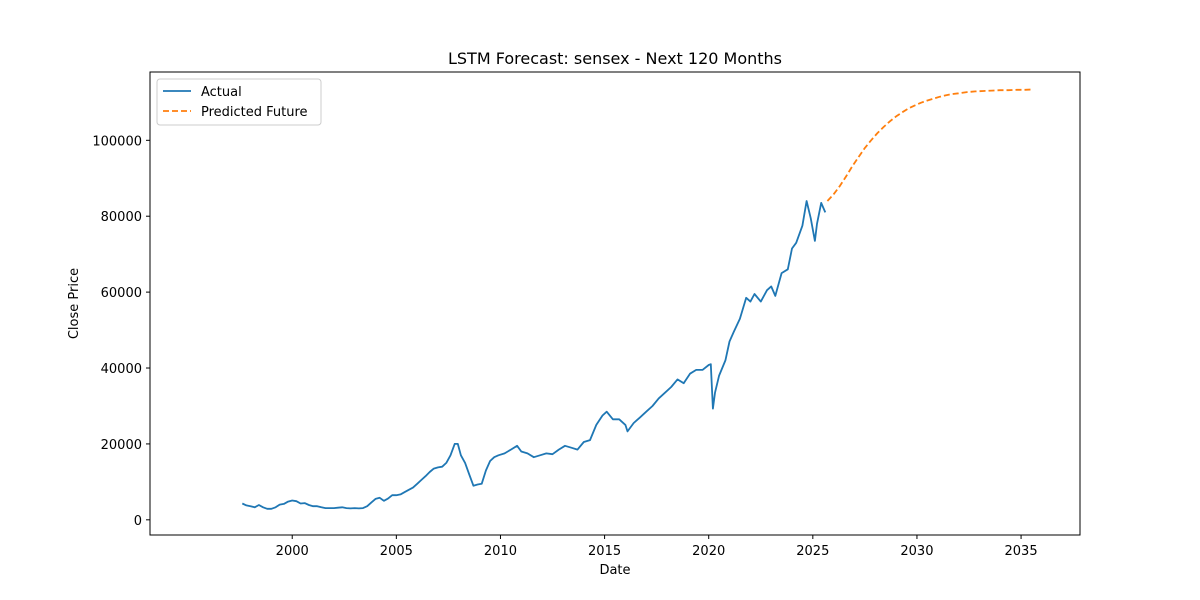  What do you see at coordinates (121, 369) in the screenshot?
I see `y-tick-label: 40000` at bounding box center [121, 369].